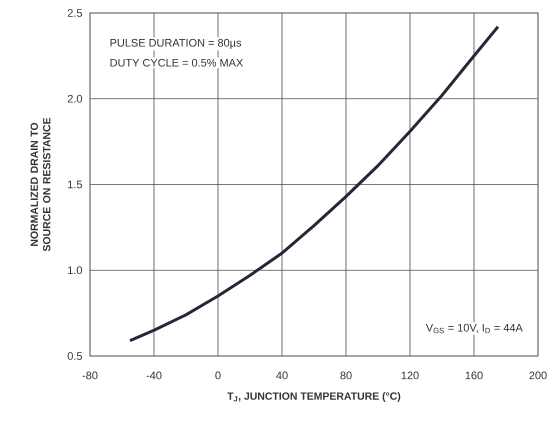 The height and width of the screenshot is (422, 552). Describe the element at coordinates (75, 184) in the screenshot. I see `y-tick-label: 1.5` at that location.